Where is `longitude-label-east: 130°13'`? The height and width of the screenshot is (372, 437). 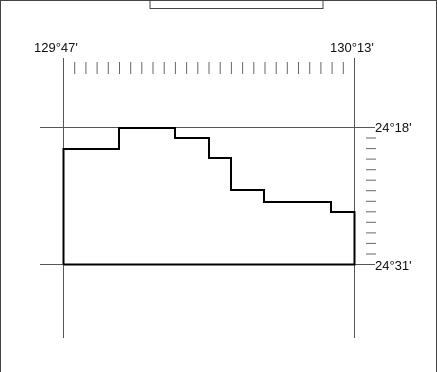 longitude-label-east: 130°13' is located at coordinates (352, 47).